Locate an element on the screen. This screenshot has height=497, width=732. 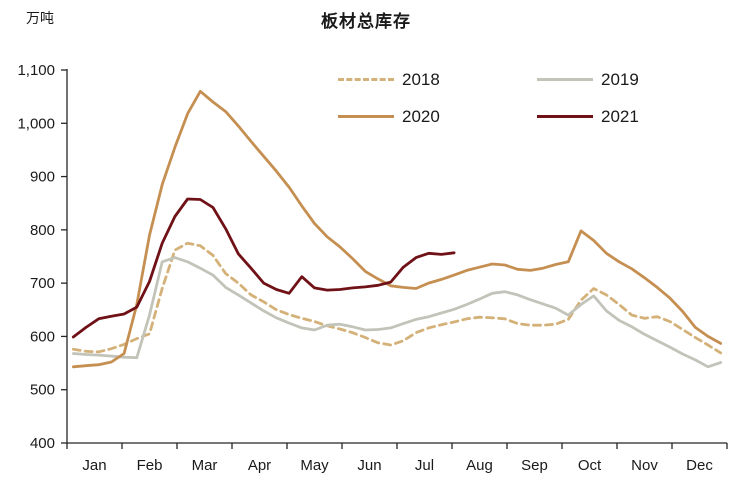
x-tick-label: Sep is located at coordinates (534, 465).